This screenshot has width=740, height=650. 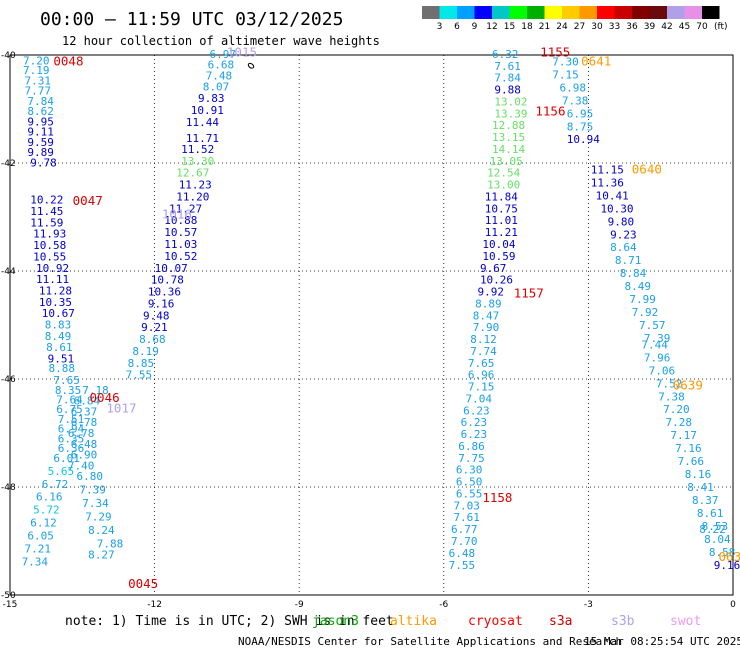 I want to click on wave-height-point: 6.35, so click(x=71, y=438).